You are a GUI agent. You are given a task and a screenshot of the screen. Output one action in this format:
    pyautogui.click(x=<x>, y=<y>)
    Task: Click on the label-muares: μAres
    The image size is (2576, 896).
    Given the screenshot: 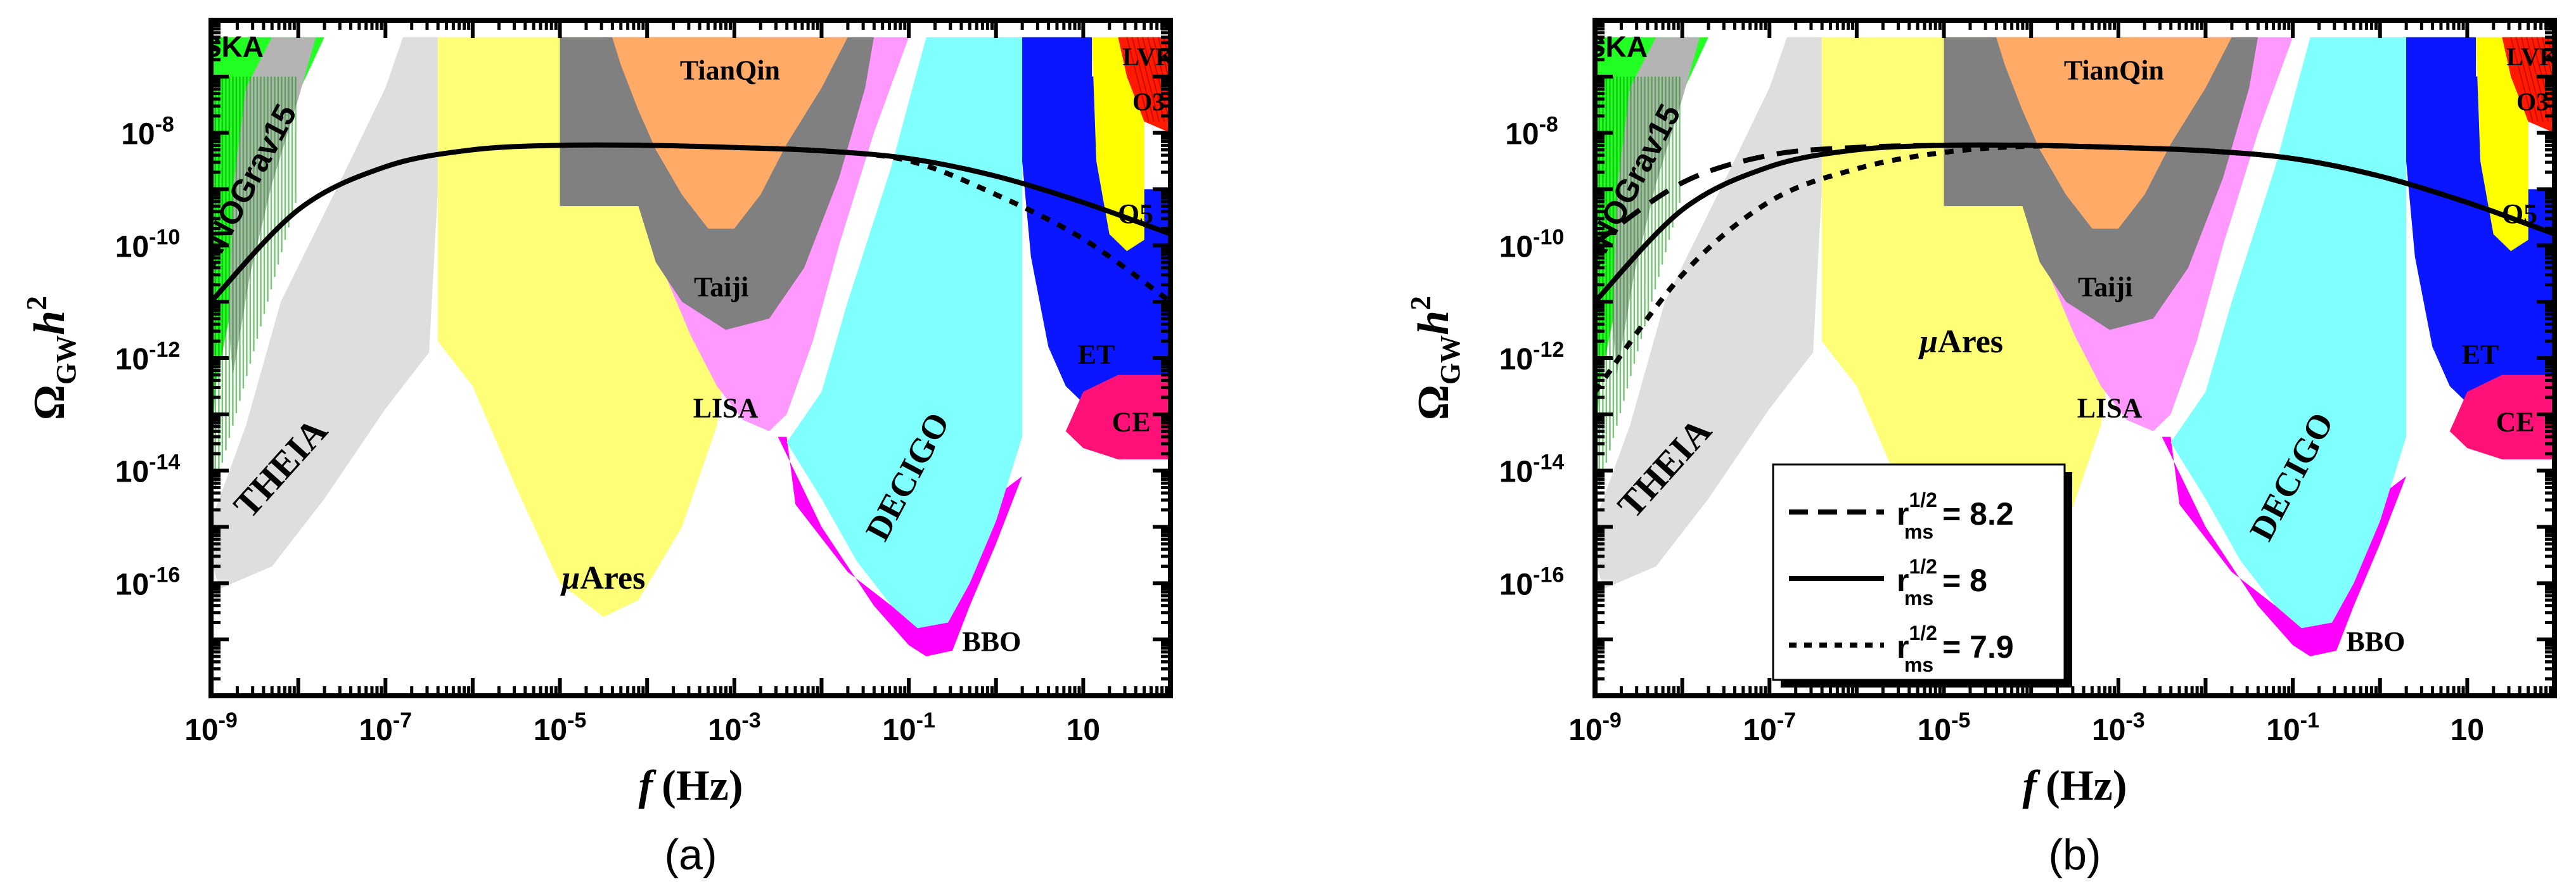 What is the action you would take?
    pyautogui.click(x=1960, y=342)
    